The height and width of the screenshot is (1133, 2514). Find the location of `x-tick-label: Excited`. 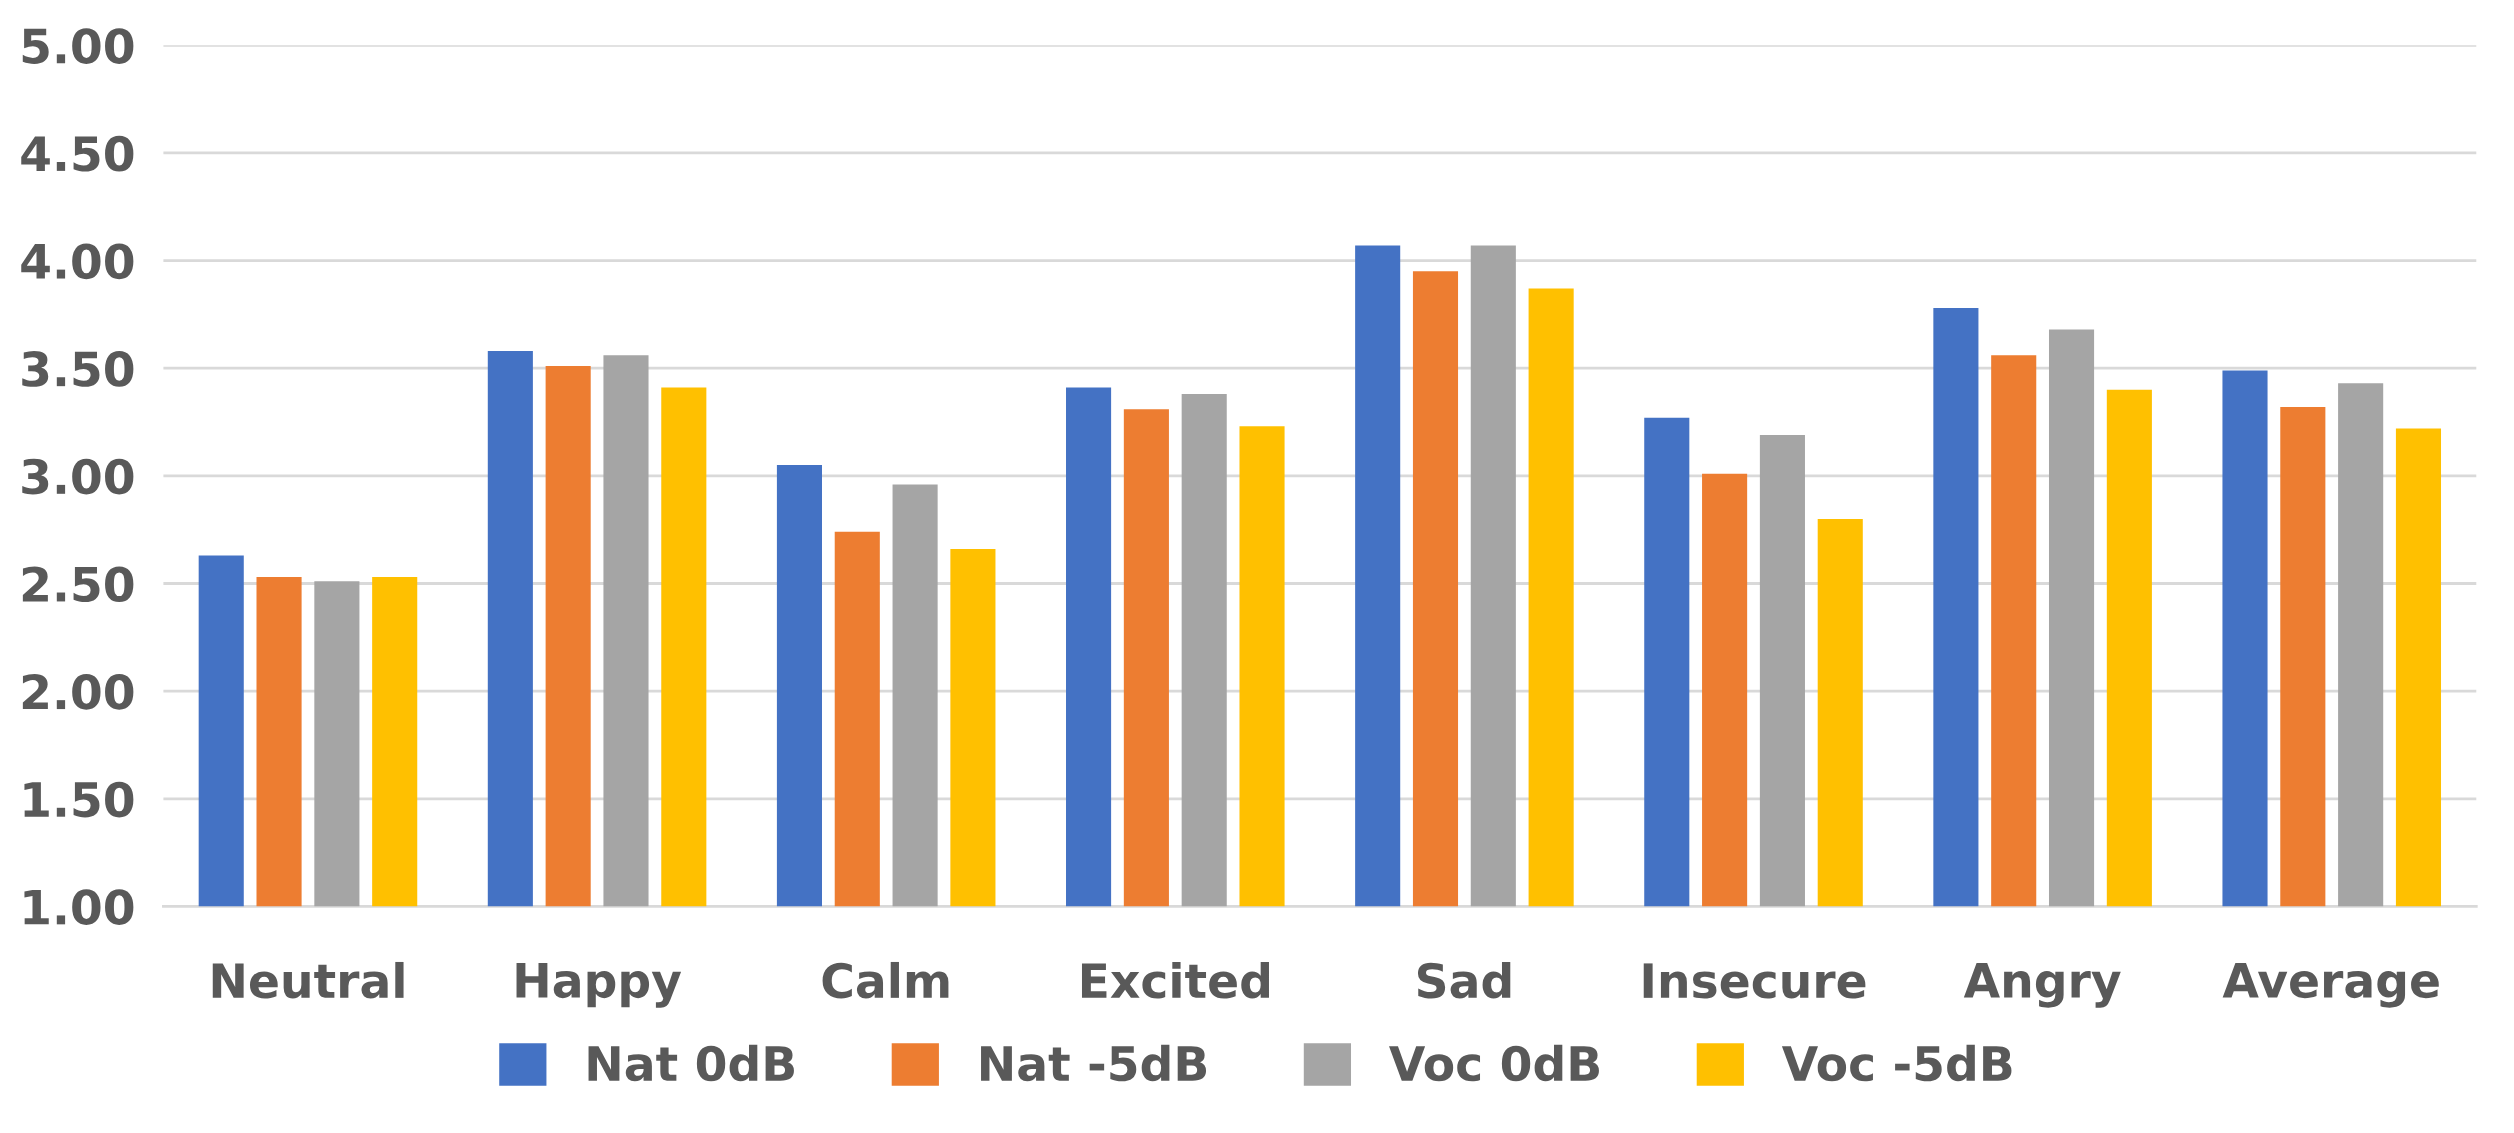

x-tick-label: Excited is located at coordinates (1175, 980).